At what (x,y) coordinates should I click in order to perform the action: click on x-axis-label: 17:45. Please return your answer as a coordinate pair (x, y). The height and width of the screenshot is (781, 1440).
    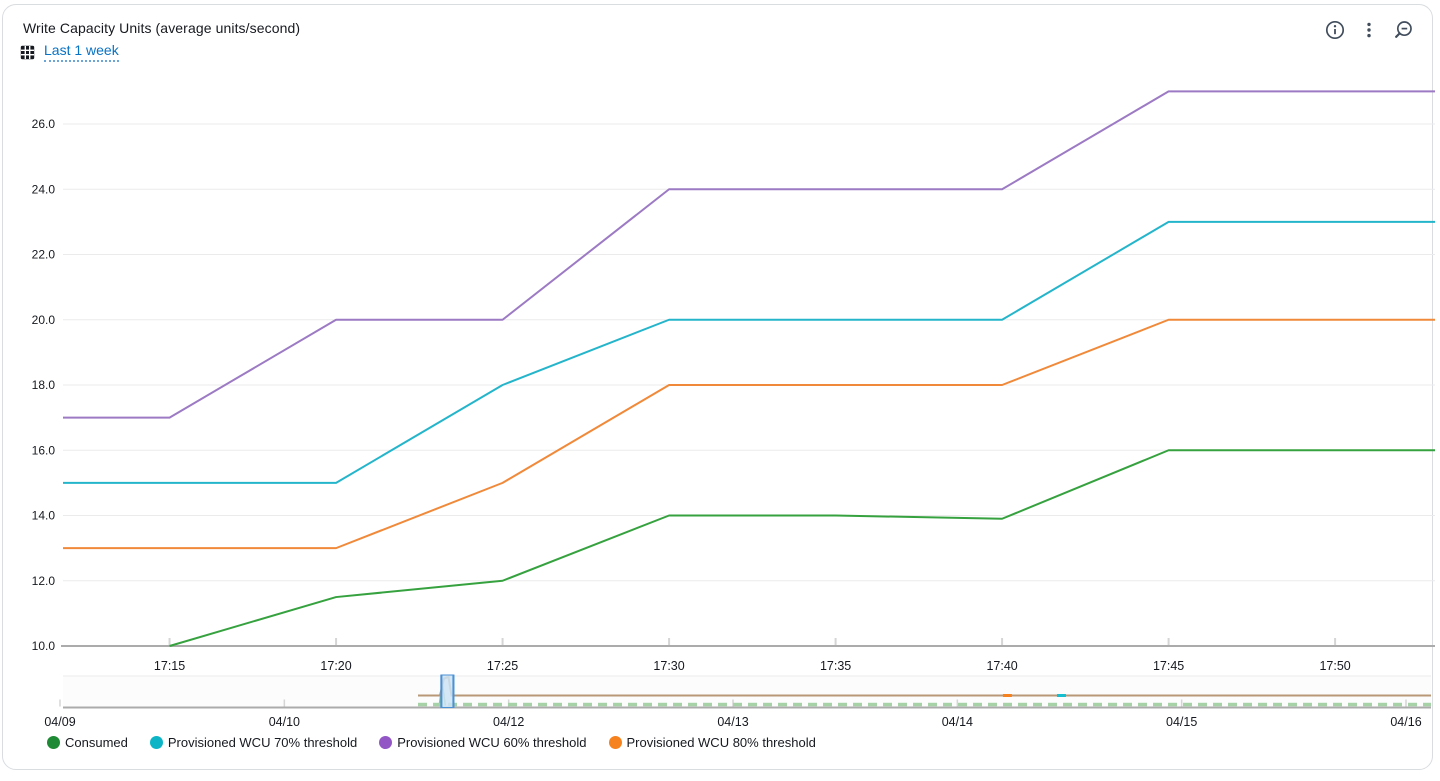
    Looking at the image, I should click on (1168, 666).